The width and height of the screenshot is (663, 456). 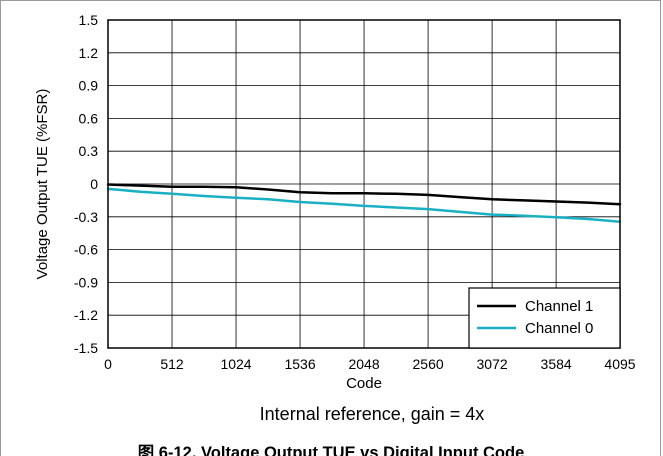 What do you see at coordinates (492, 364) in the screenshot?
I see `x-tick-label: 3072` at bounding box center [492, 364].